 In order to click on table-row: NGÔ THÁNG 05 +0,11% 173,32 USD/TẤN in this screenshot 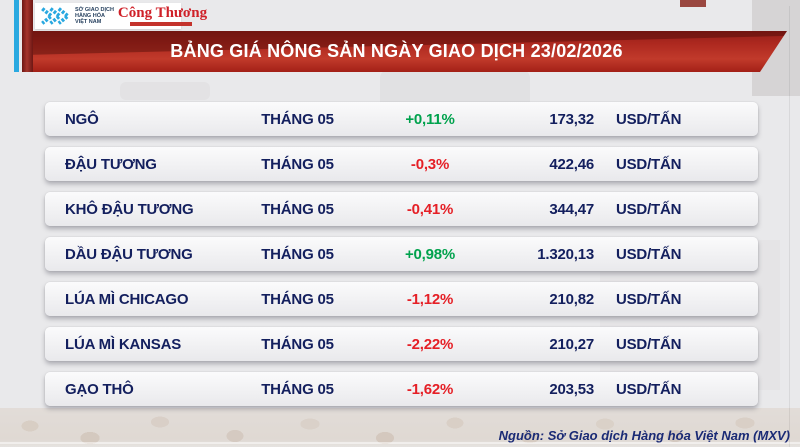, I will do `click(401, 119)`.